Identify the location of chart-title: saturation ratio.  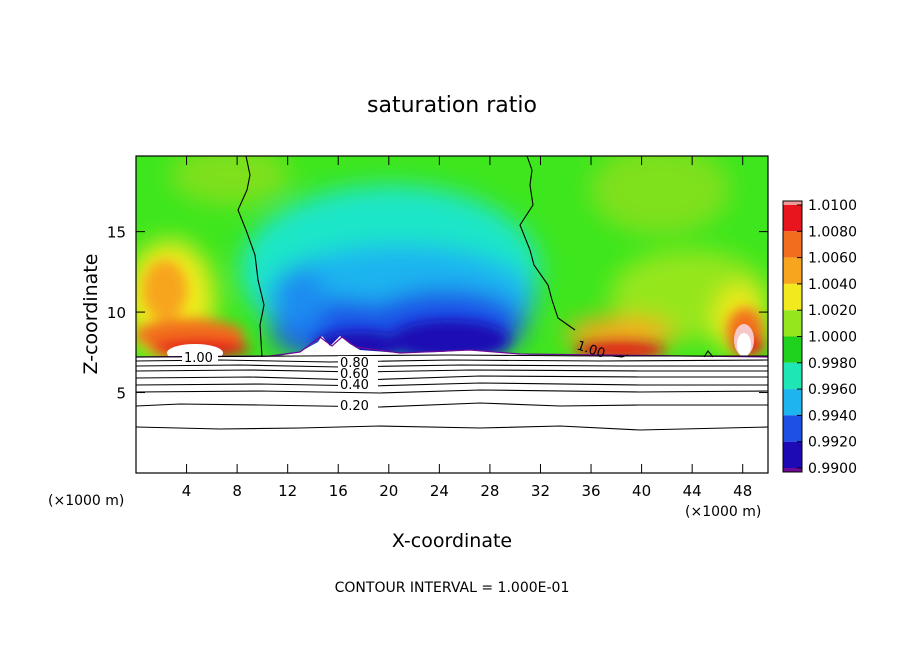
(452, 105).